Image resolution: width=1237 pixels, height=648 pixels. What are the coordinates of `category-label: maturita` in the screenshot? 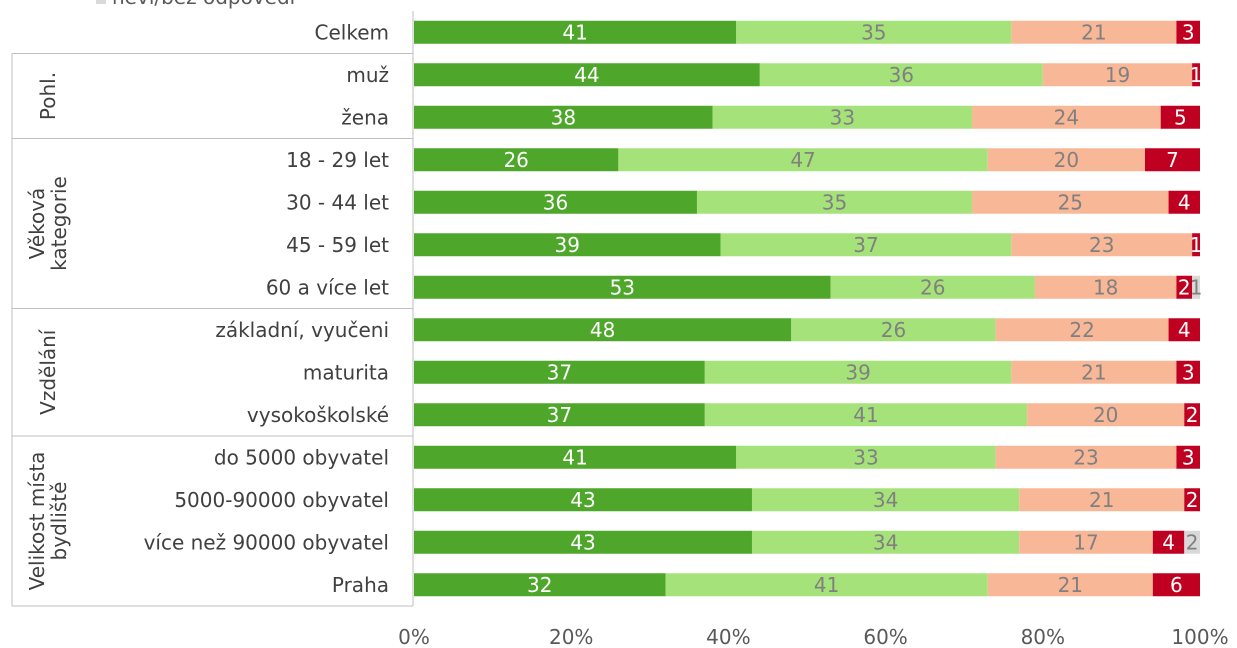 It's located at (346, 372).